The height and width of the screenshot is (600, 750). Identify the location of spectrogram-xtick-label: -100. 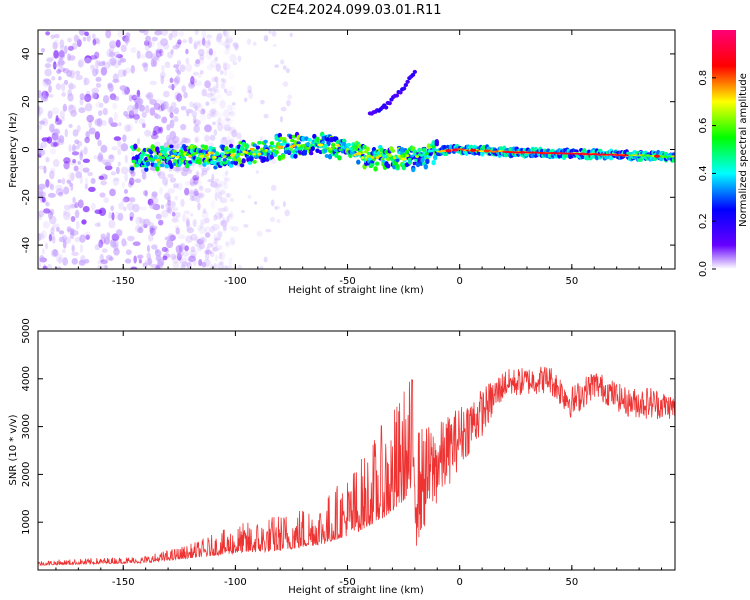
(235, 281).